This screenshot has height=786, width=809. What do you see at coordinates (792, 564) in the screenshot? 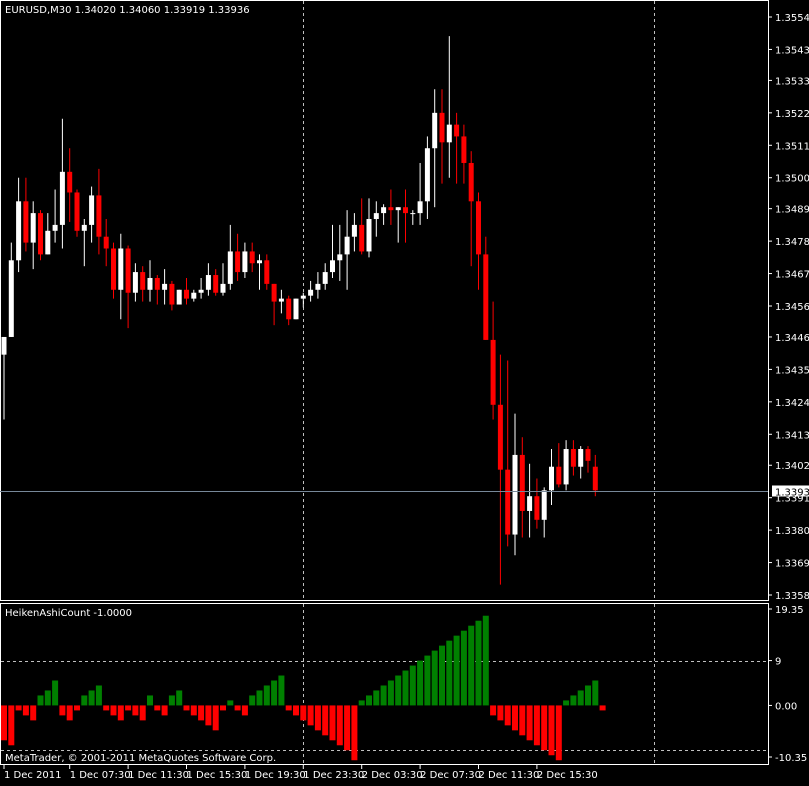
I see `price-tick-label: 1.33695` at bounding box center [792, 564].